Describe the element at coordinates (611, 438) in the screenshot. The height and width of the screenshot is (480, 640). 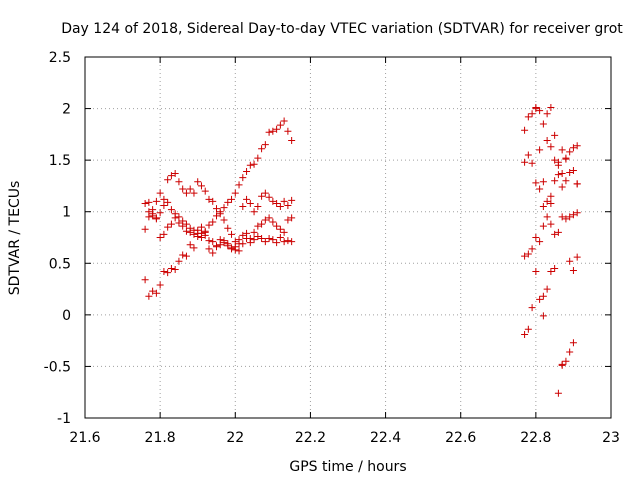
I see `x-tick-label: 23` at that location.